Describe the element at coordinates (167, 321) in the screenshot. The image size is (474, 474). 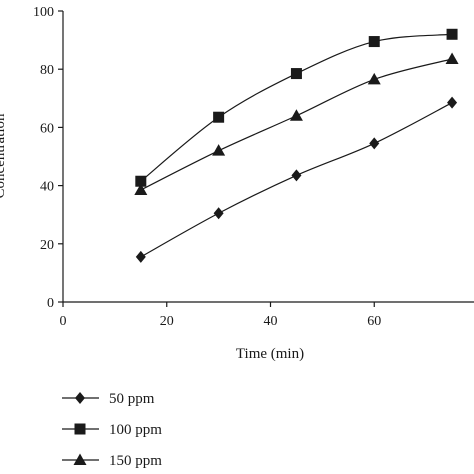
I see `x-tick-label: 20` at that location.